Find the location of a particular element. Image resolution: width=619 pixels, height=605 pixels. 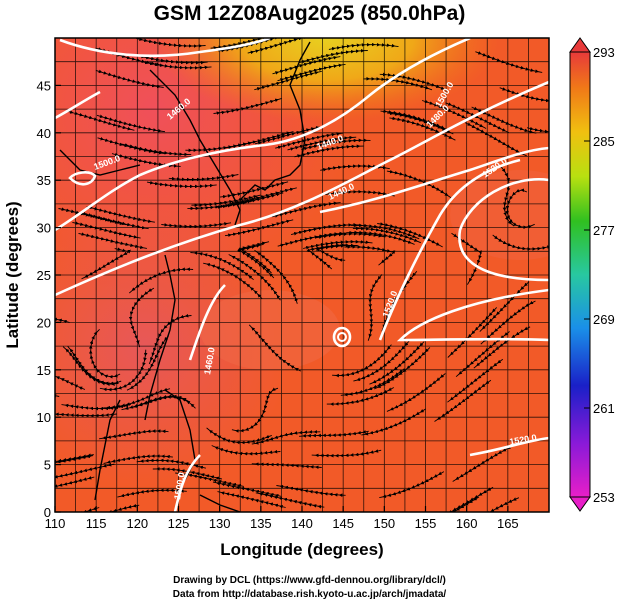

y-tick-label: 40 is located at coordinates (44, 133).